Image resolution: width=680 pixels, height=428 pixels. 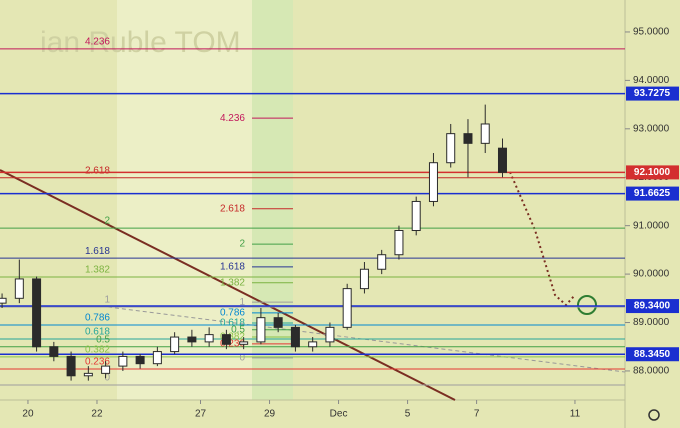 I want to click on x-tick-label: 5, so click(x=408, y=414).